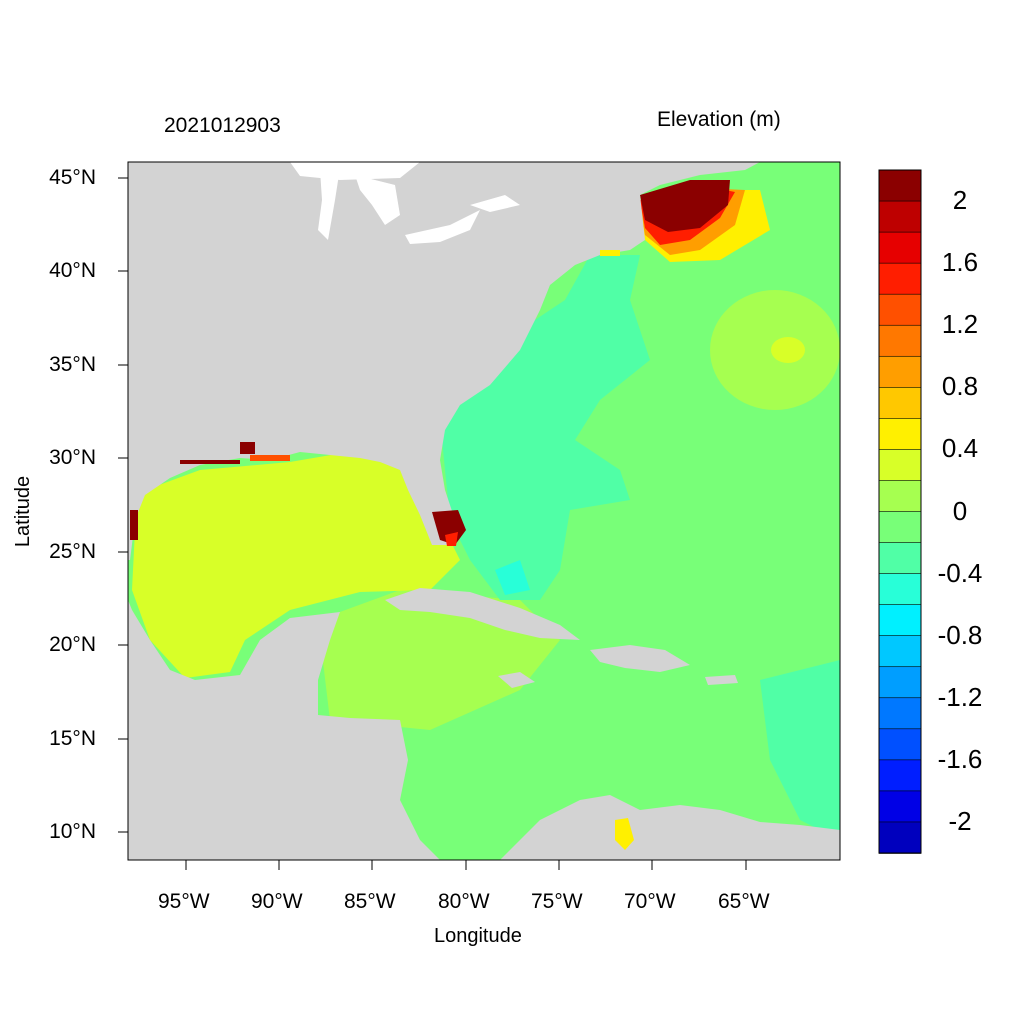  What do you see at coordinates (744, 901) in the screenshot?
I see `x-tick-label: 65°W` at bounding box center [744, 901].